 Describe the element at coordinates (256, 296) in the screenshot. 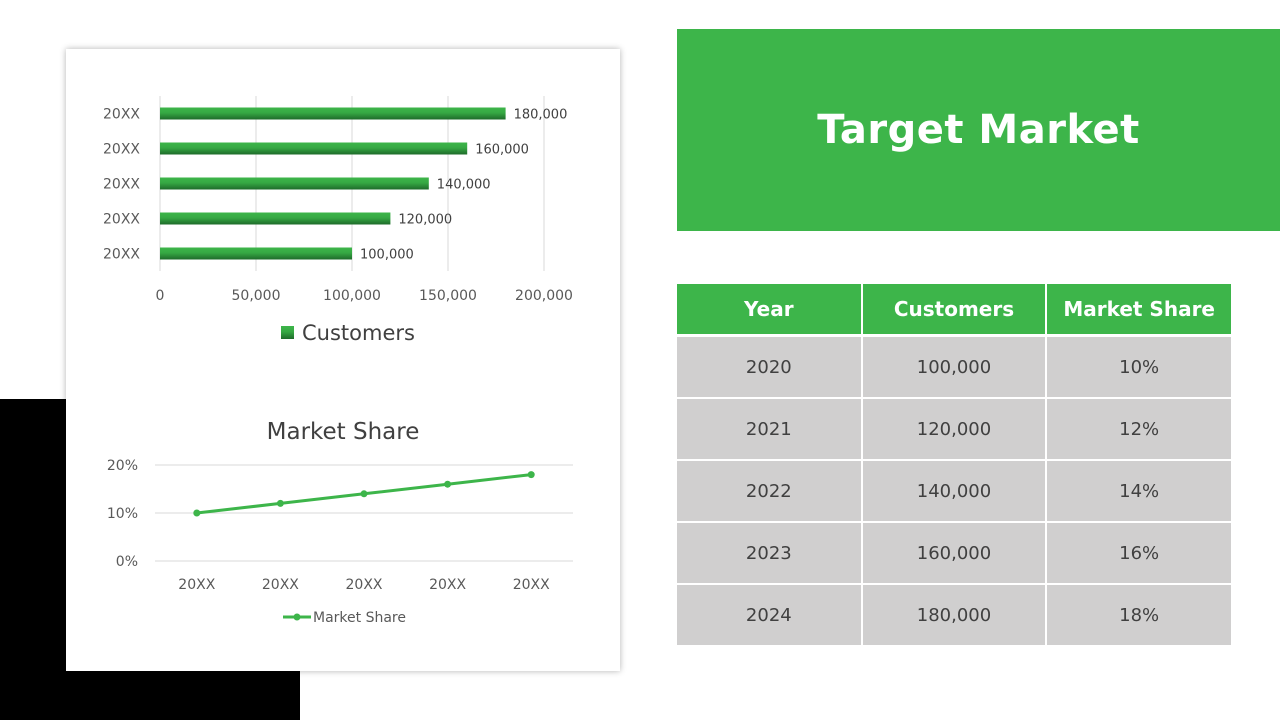

I see `x-tick-label: 50,000` at that location.